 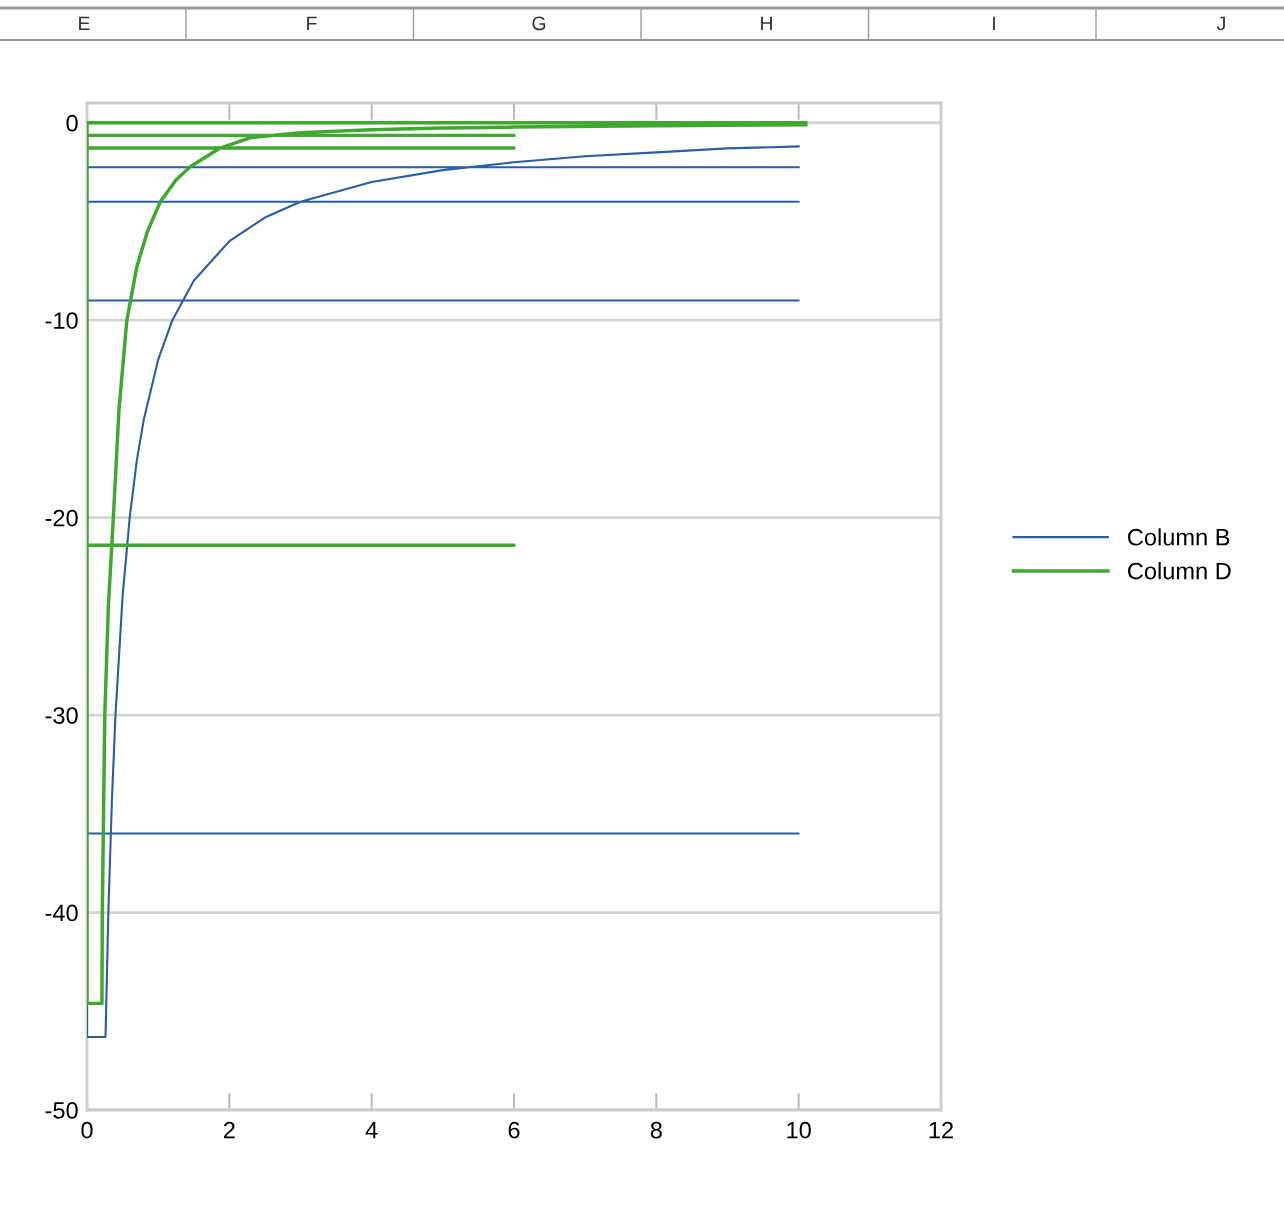 I want to click on y-tick-label: -40, so click(x=61, y=913).